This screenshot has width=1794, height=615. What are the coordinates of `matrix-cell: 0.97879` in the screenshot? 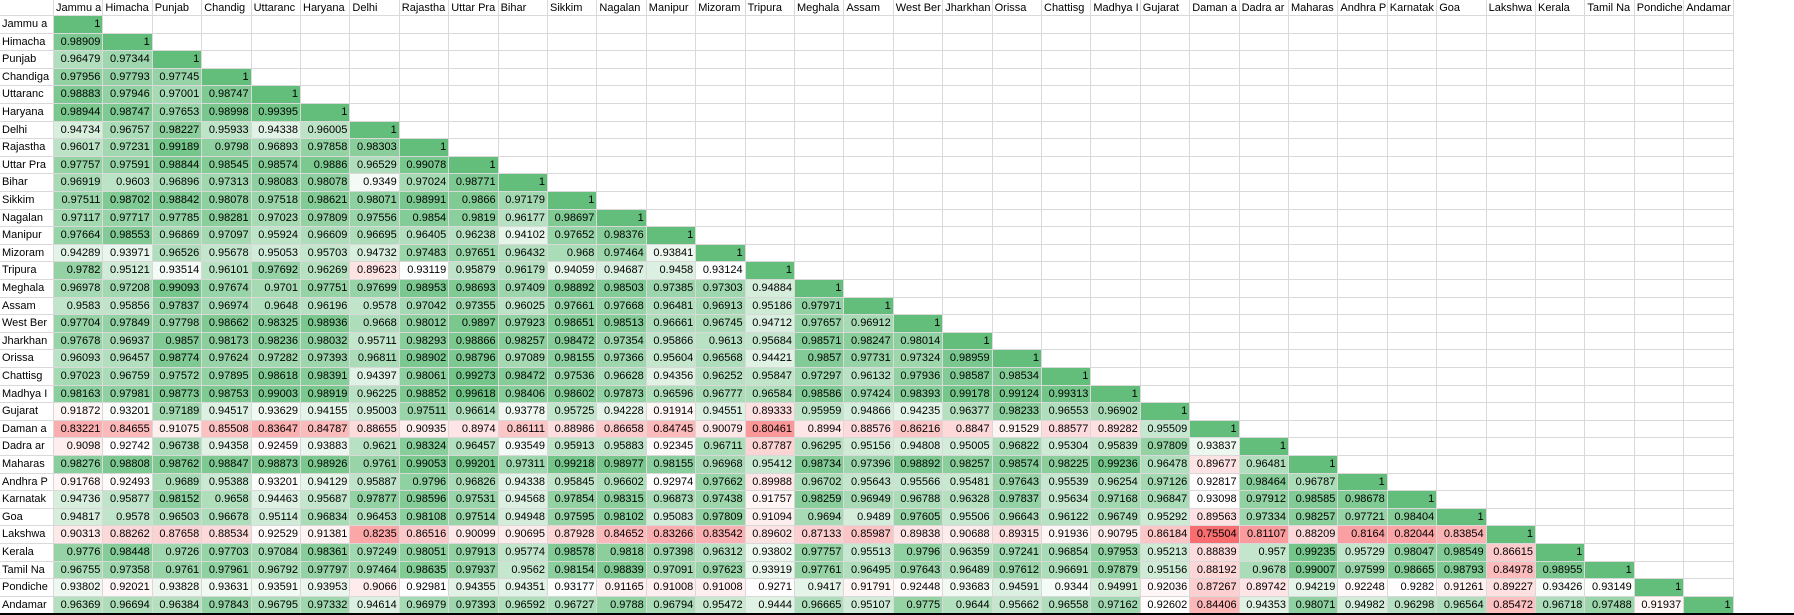 It's located at (1116, 570).